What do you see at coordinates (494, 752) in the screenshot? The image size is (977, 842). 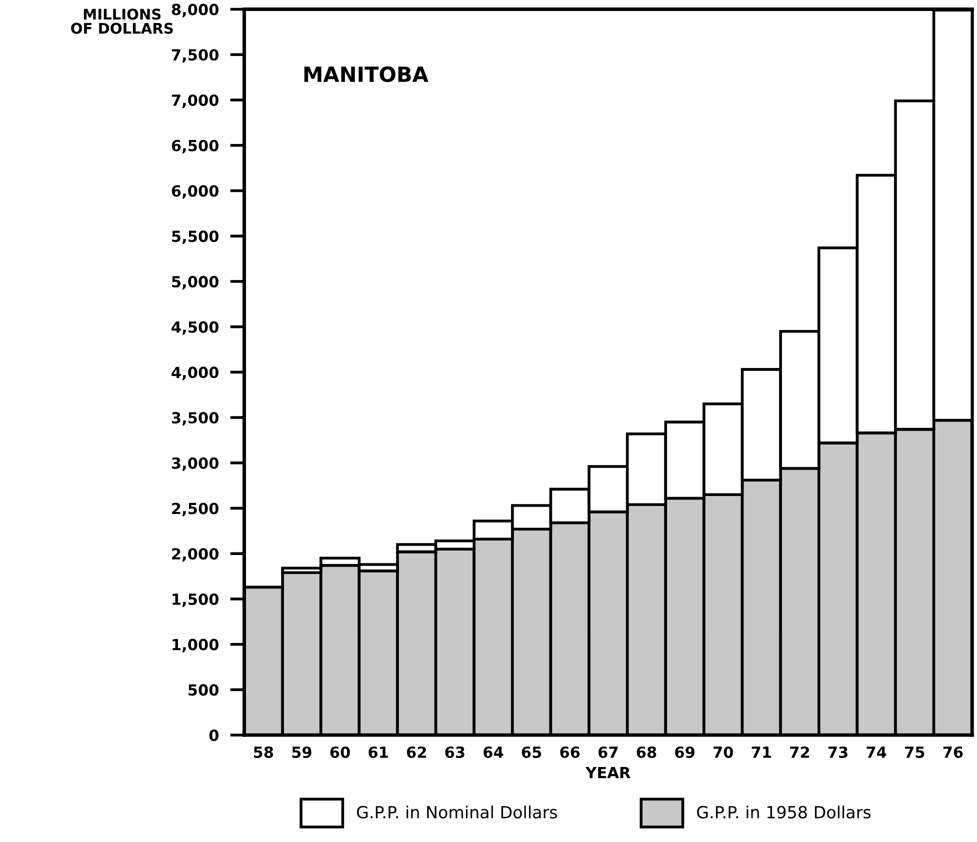 I see `x-tick-label: 64` at bounding box center [494, 752].